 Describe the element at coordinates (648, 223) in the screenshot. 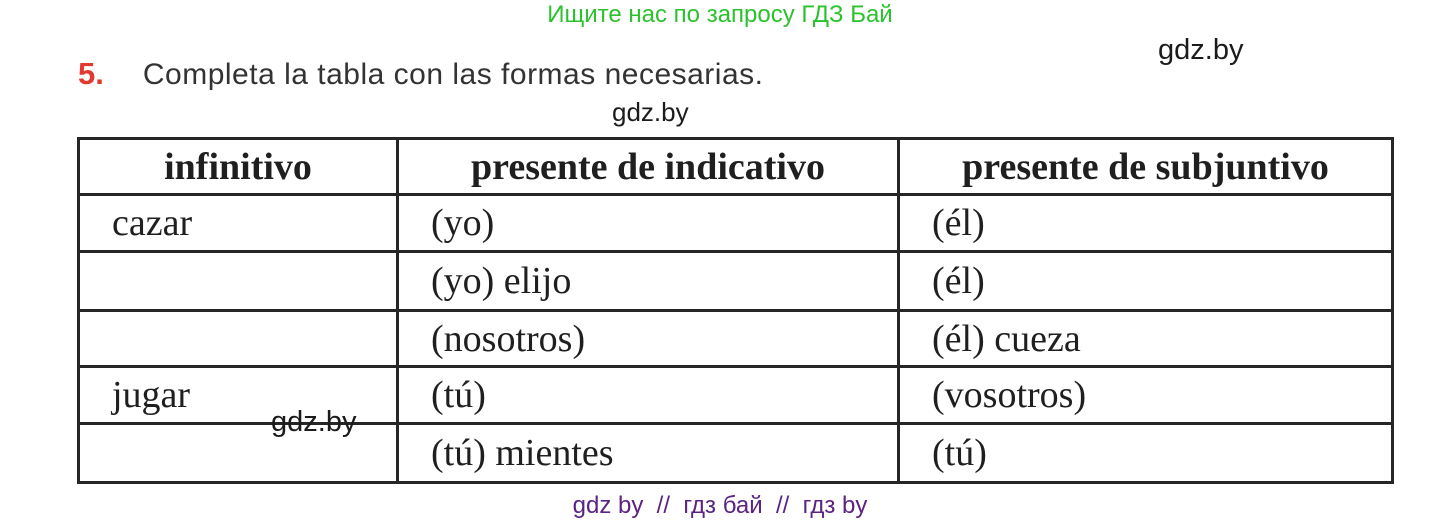

I see `table-cell: (yo)` at that location.